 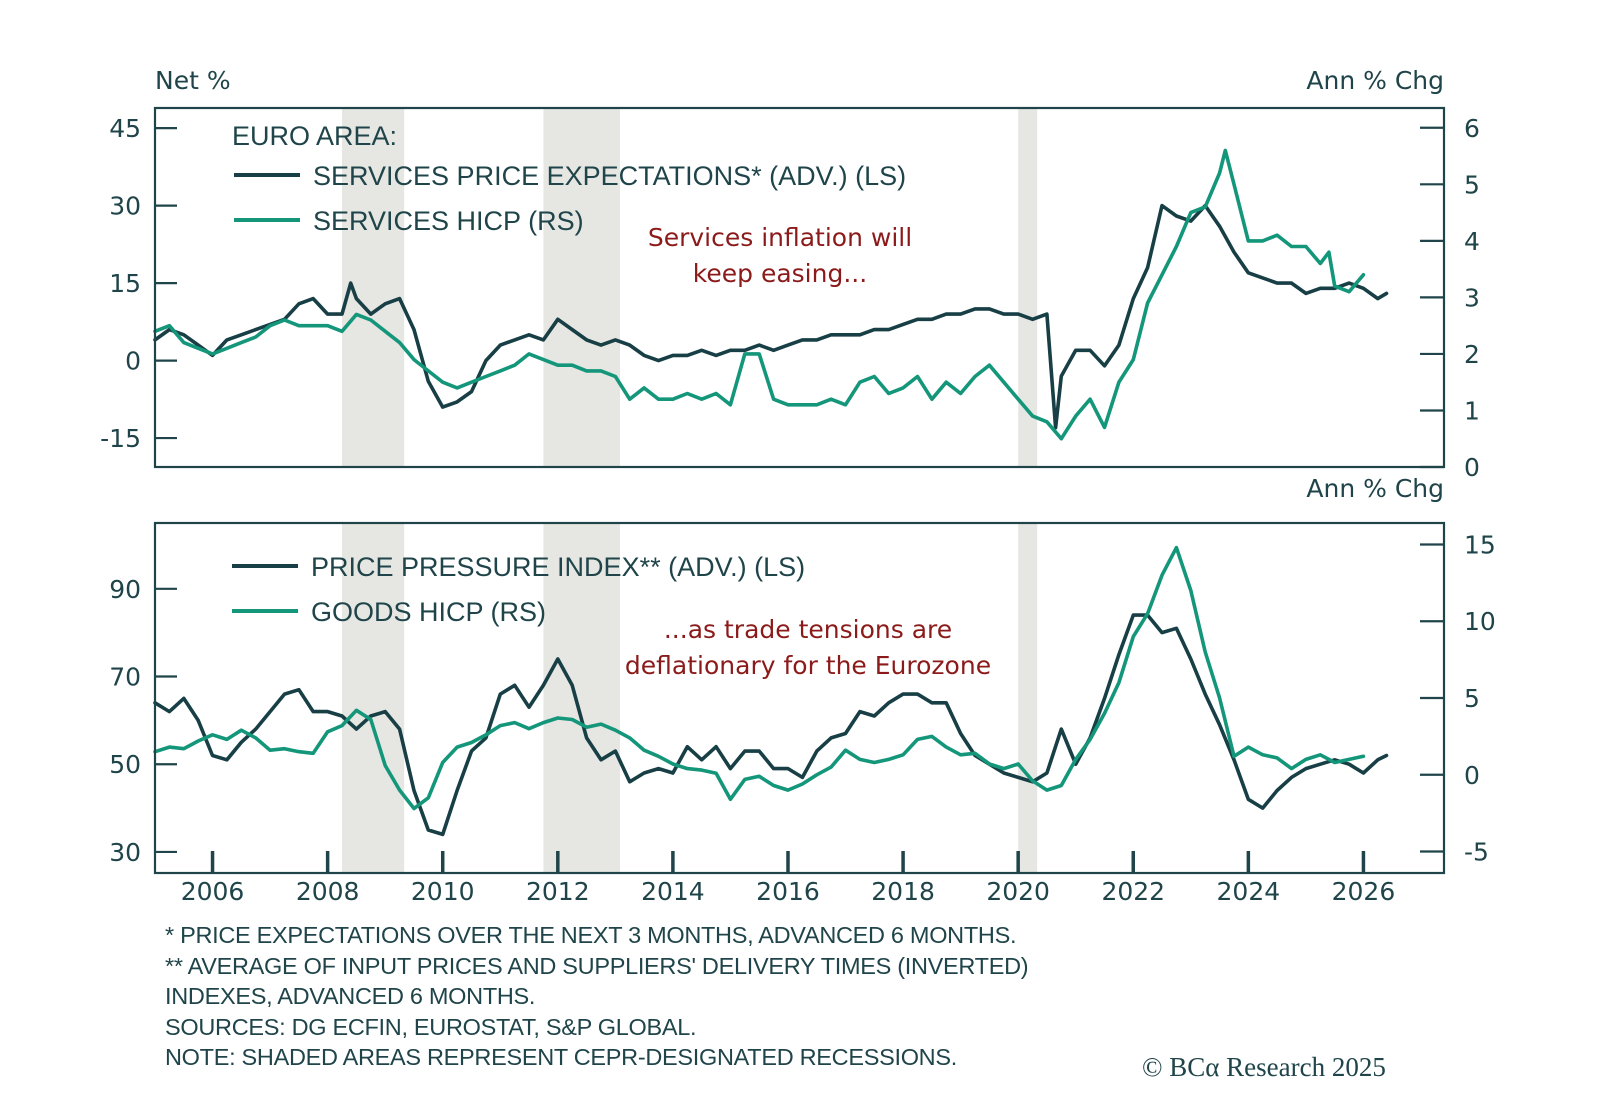 I want to click on bottom-left-tick-label: 30, so click(x=125, y=852).